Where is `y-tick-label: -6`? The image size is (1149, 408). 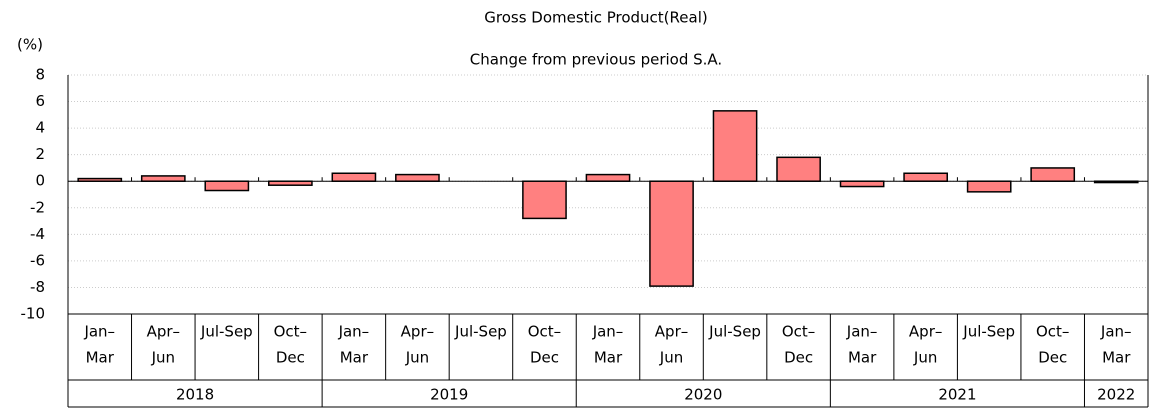
y-tick-label: -6 is located at coordinates (37, 260).